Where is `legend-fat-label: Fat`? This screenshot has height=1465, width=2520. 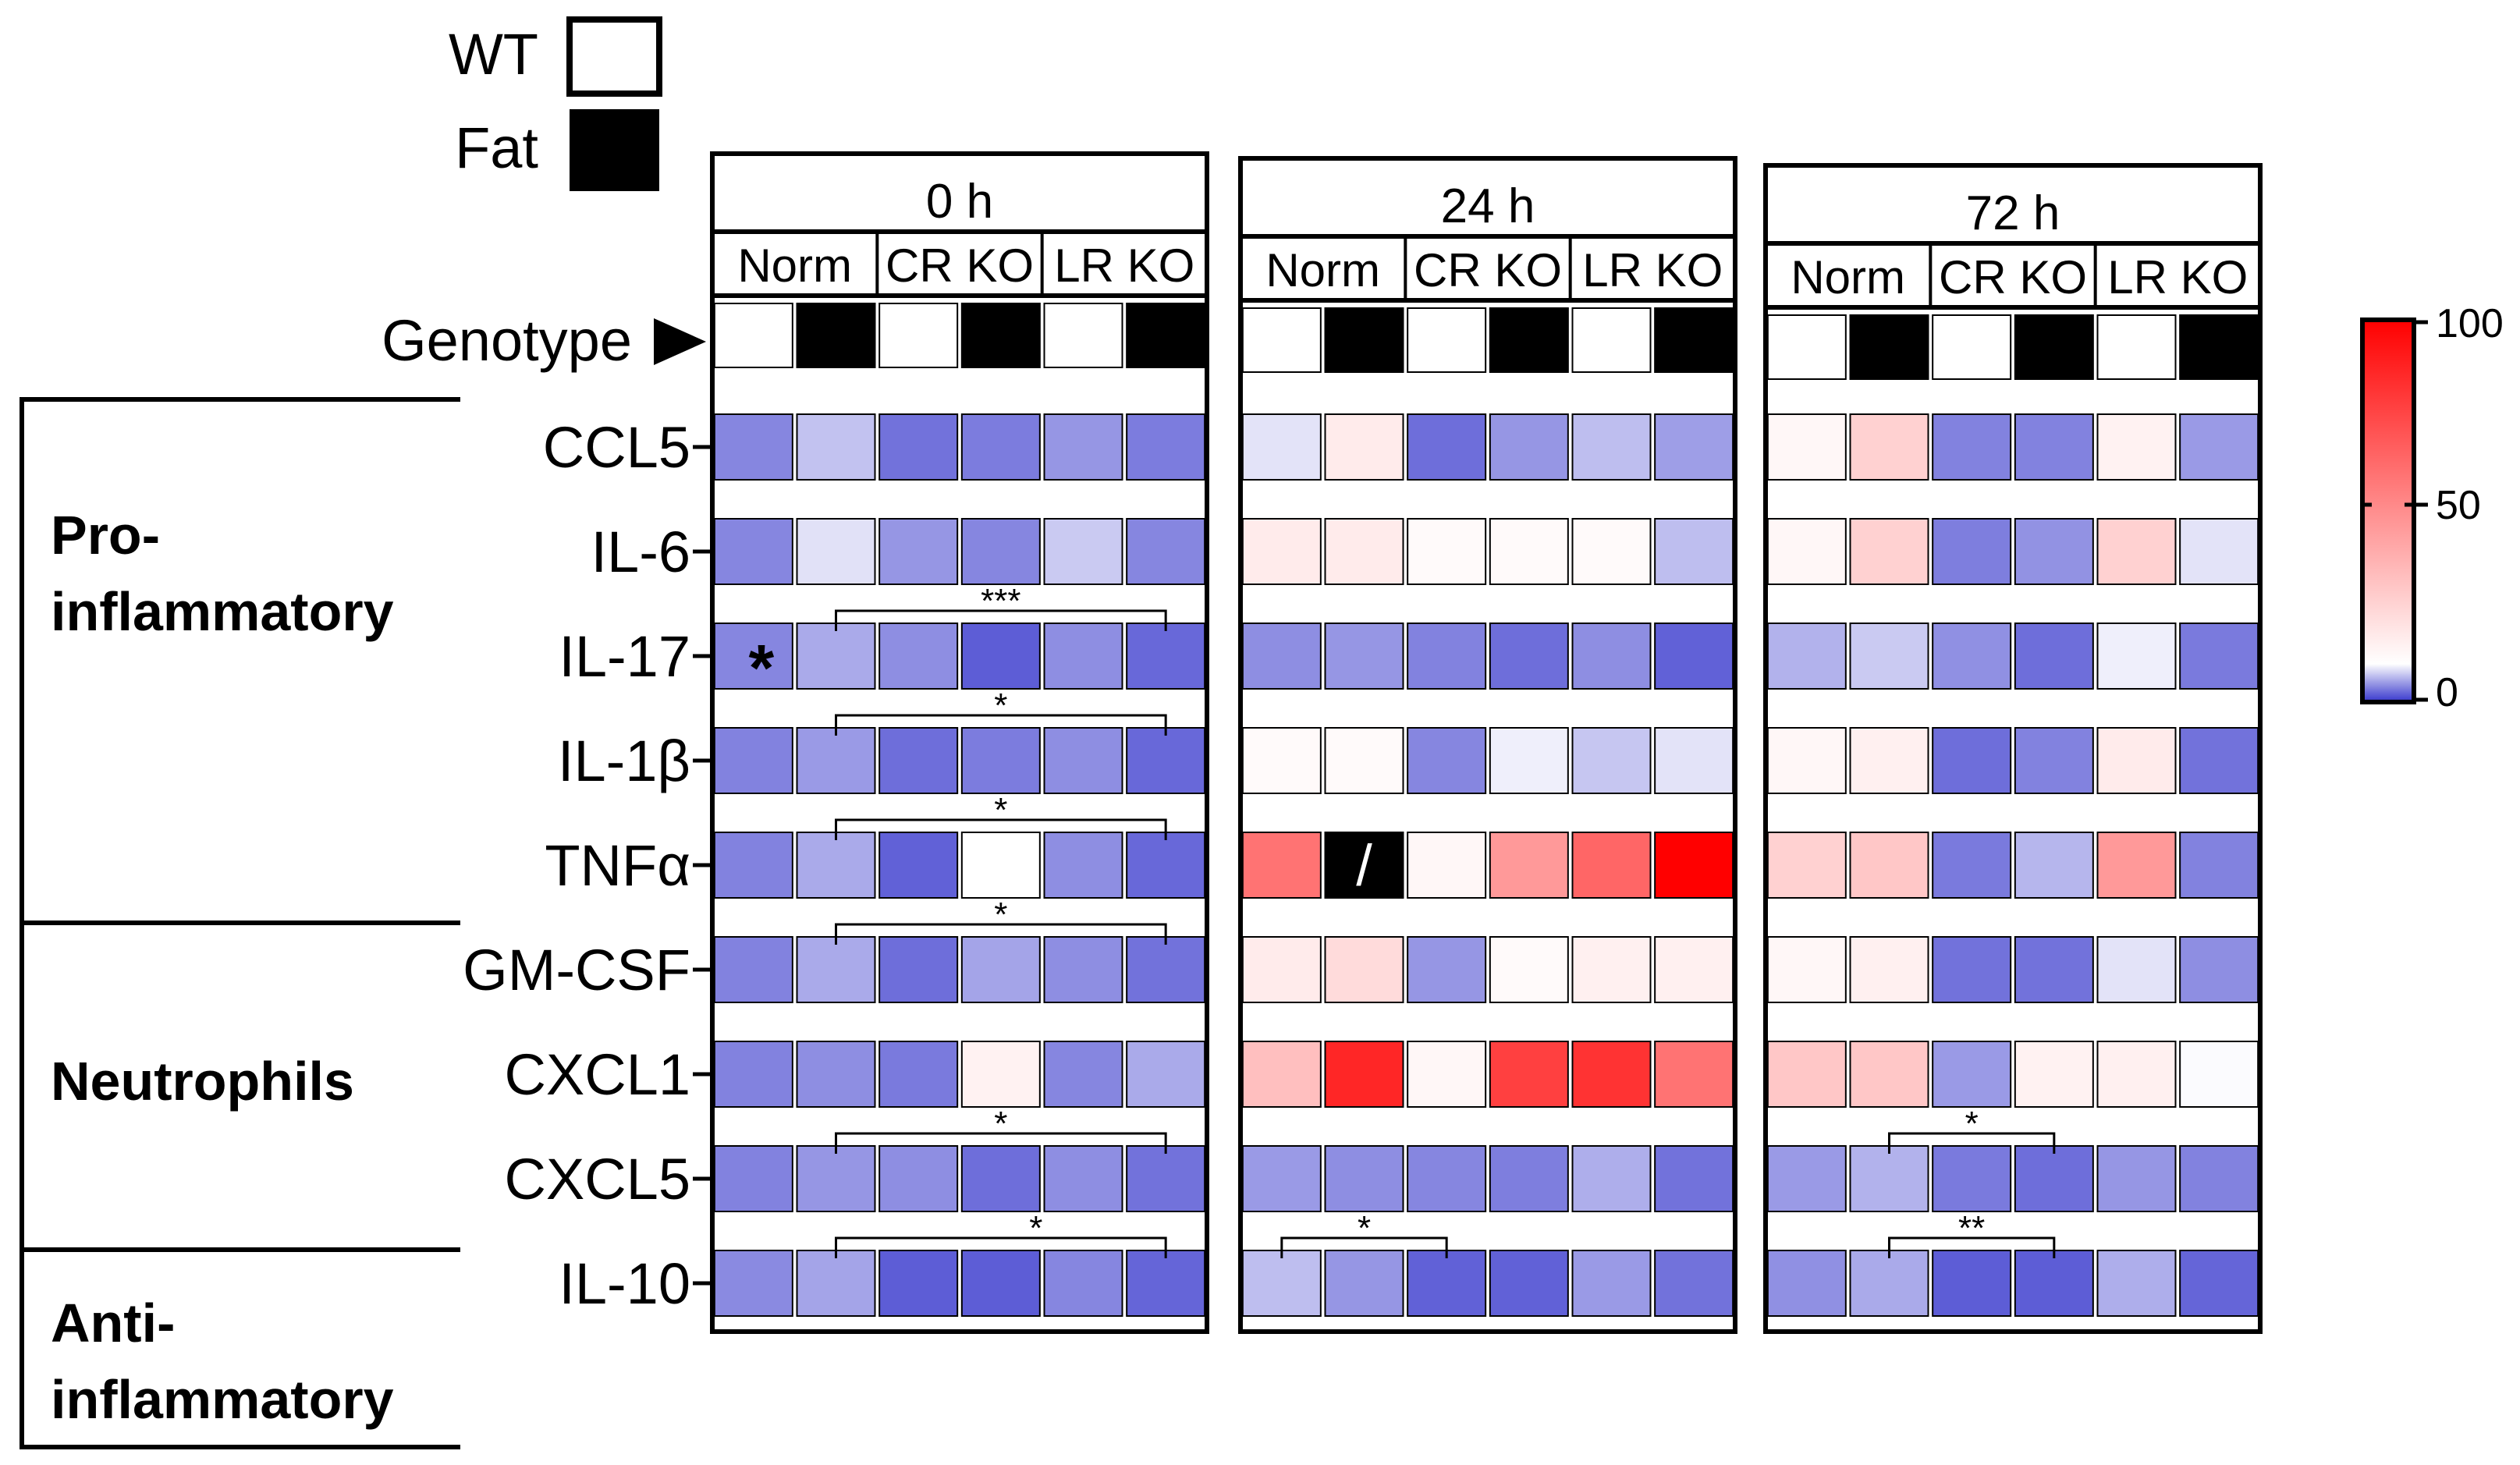
legend-fat-label: Fat is located at coordinates (497, 148).